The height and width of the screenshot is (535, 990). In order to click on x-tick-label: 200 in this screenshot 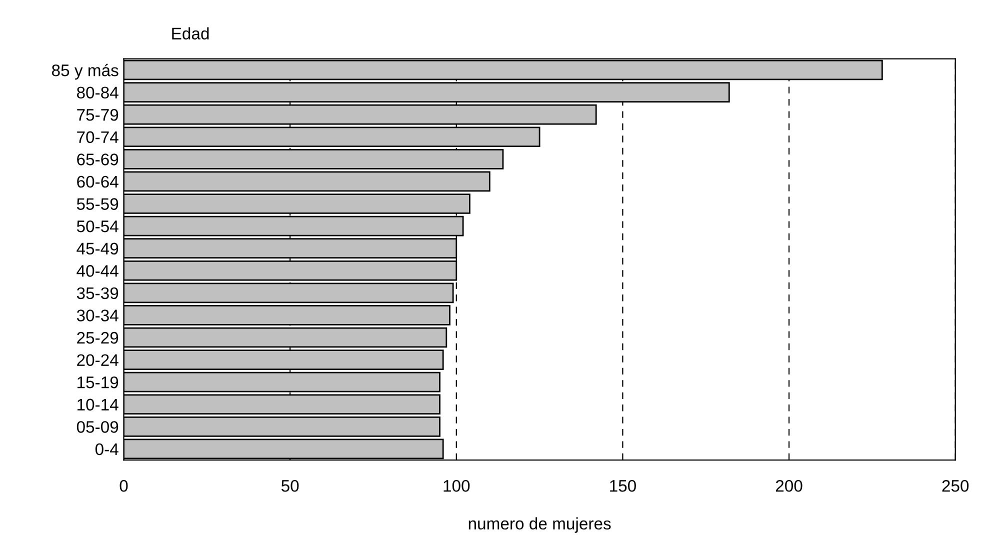, I will do `click(789, 486)`.